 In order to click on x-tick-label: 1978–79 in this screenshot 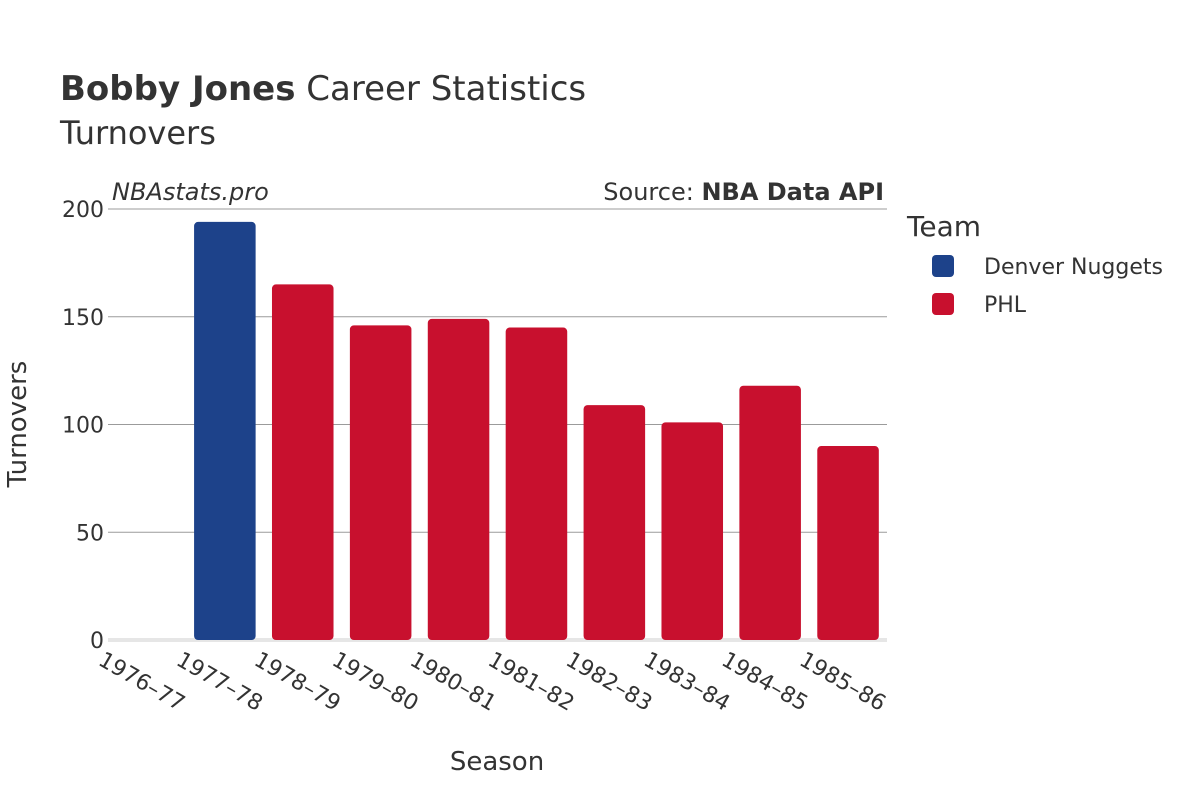, I will do `click(297, 682)`.